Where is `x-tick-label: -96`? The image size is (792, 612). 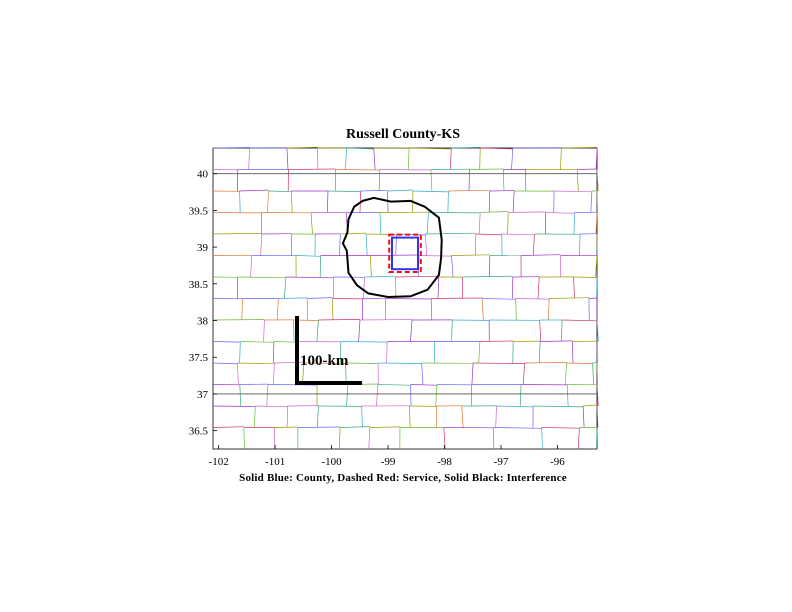
x-tick-label: -96 is located at coordinates (557, 462).